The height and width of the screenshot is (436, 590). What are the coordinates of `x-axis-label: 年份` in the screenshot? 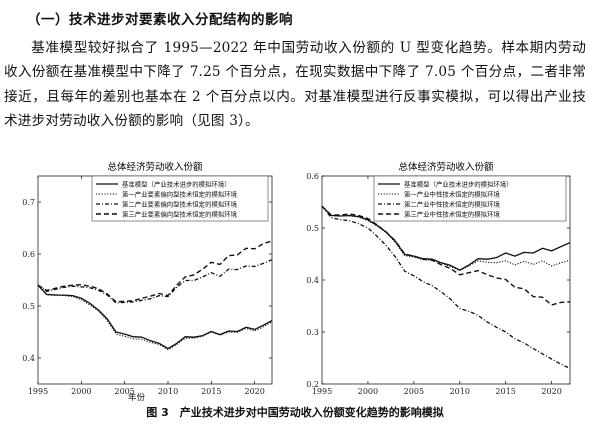 It's located at (137, 398).